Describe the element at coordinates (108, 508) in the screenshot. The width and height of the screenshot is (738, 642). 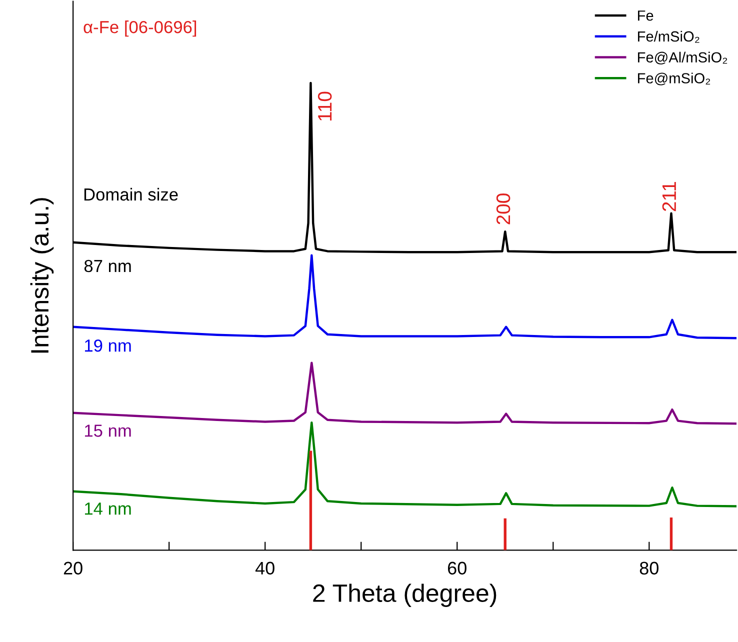
I see `annotation: 14 nm` at that location.